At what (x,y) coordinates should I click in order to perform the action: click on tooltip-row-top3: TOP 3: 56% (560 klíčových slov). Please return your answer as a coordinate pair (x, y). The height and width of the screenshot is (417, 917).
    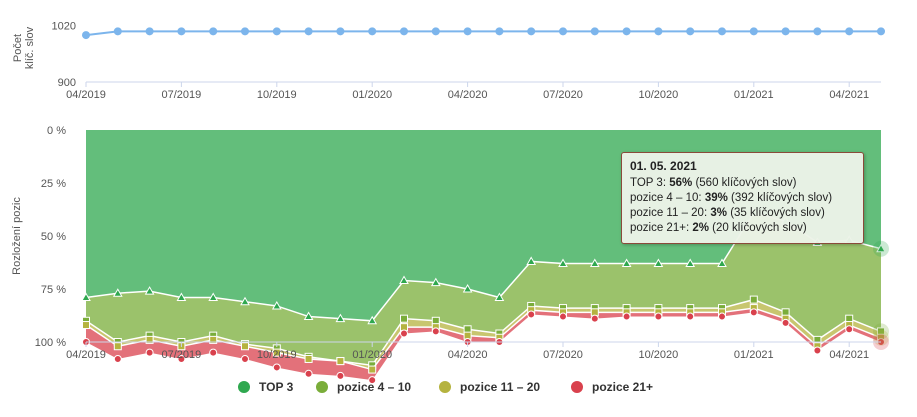
    Looking at the image, I should click on (713, 183).